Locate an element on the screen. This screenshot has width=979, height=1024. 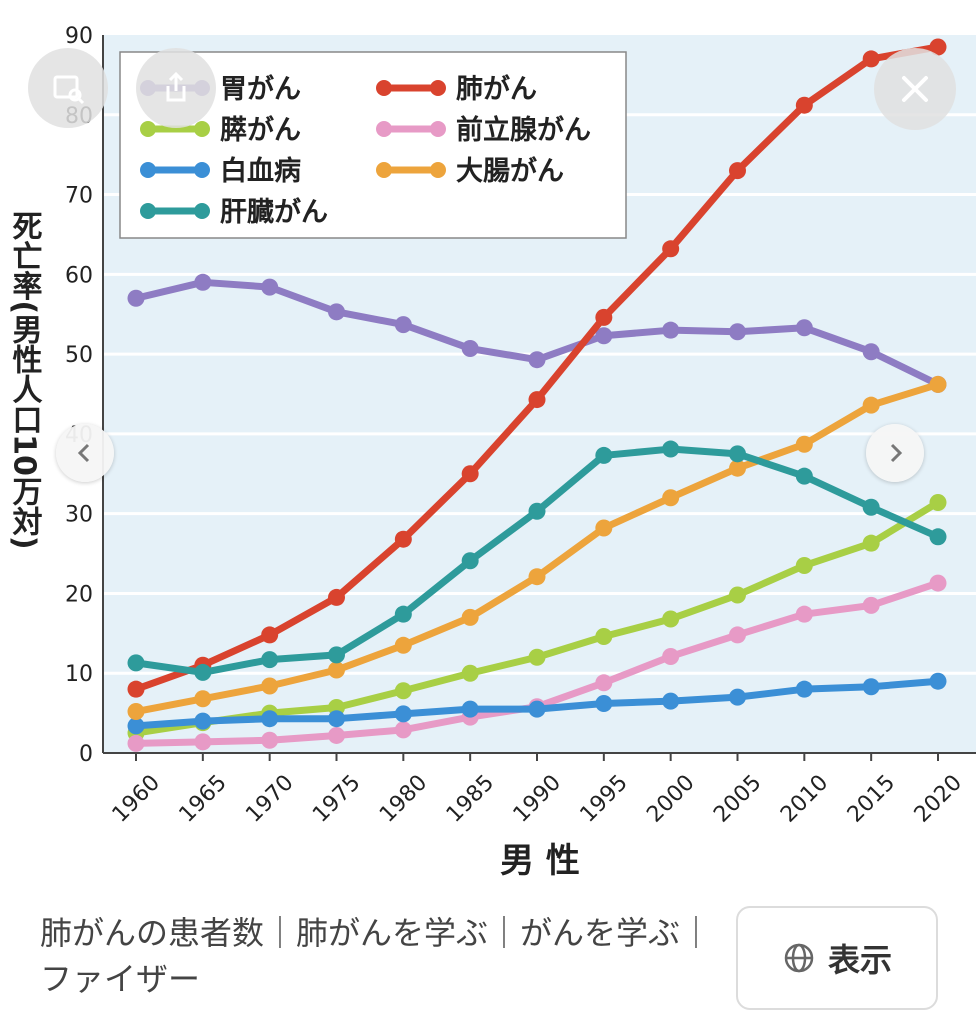
y-tick-label: 50 is located at coordinates (79, 355).